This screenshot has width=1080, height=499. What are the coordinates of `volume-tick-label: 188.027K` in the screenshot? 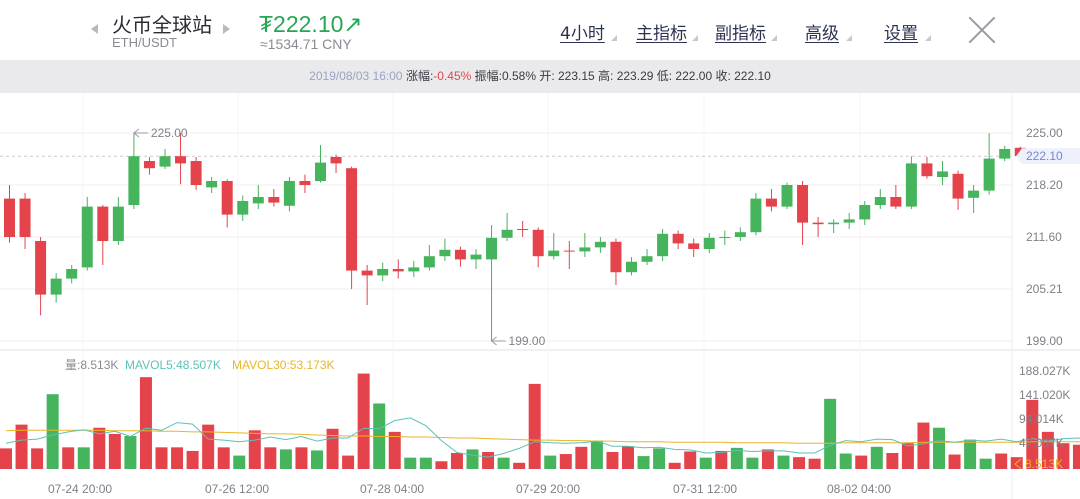 It's located at (1044, 371).